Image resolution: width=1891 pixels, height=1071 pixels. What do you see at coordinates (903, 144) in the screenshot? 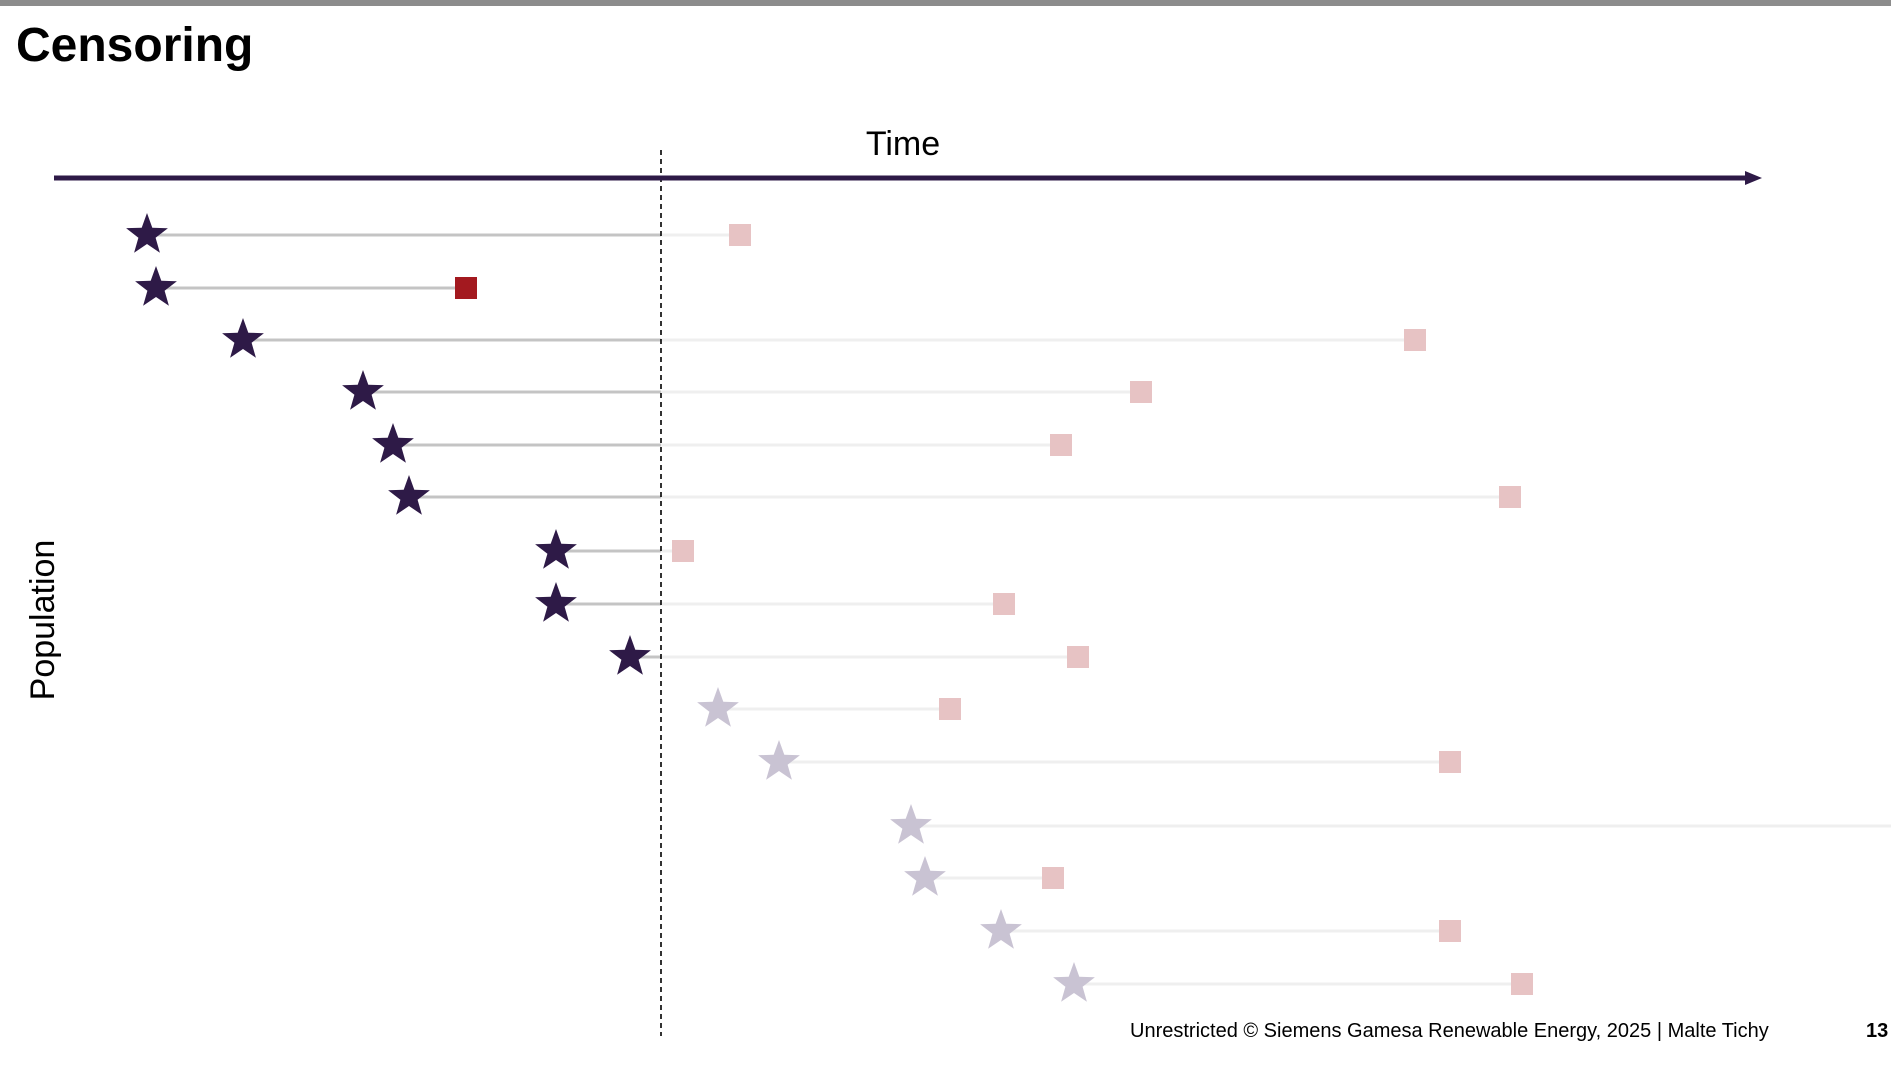
I see `time-axis-label: Time` at bounding box center [903, 144].